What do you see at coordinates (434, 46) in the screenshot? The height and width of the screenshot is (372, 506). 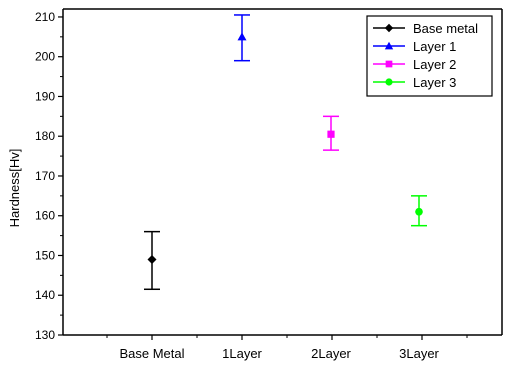 I see `legend-label: Layer 1` at bounding box center [434, 46].